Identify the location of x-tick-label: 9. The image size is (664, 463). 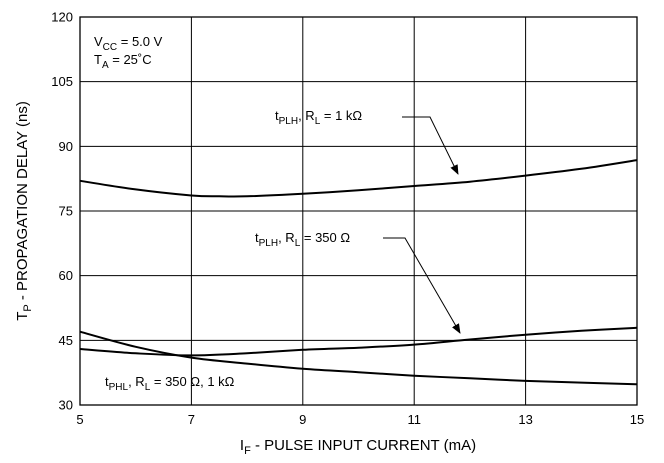
(302, 419).